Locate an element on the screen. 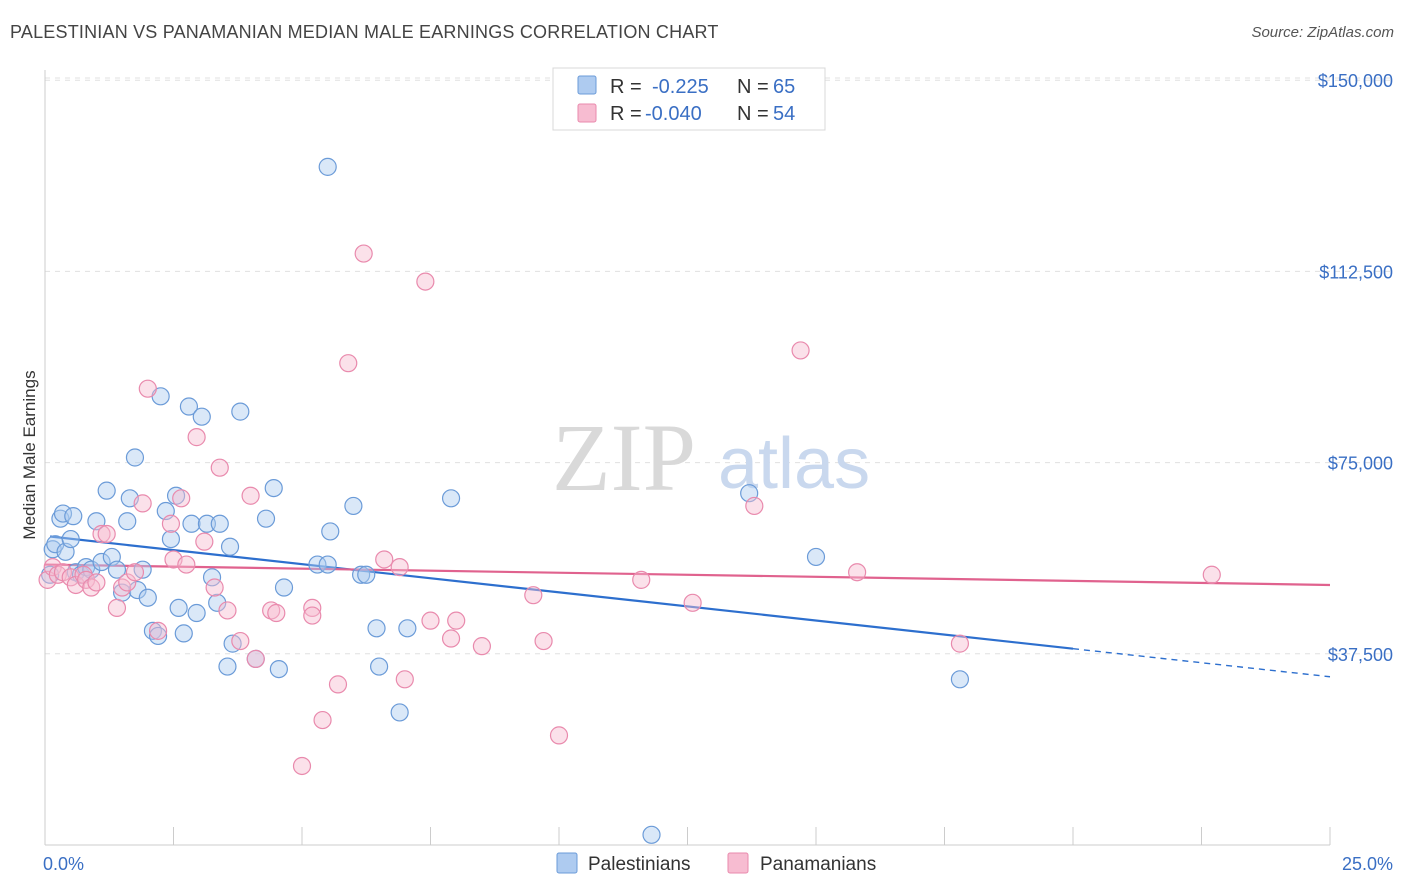 Image resolution: width=1406 pixels, height=892 pixels. legend-box is located at coordinates (689, 99).